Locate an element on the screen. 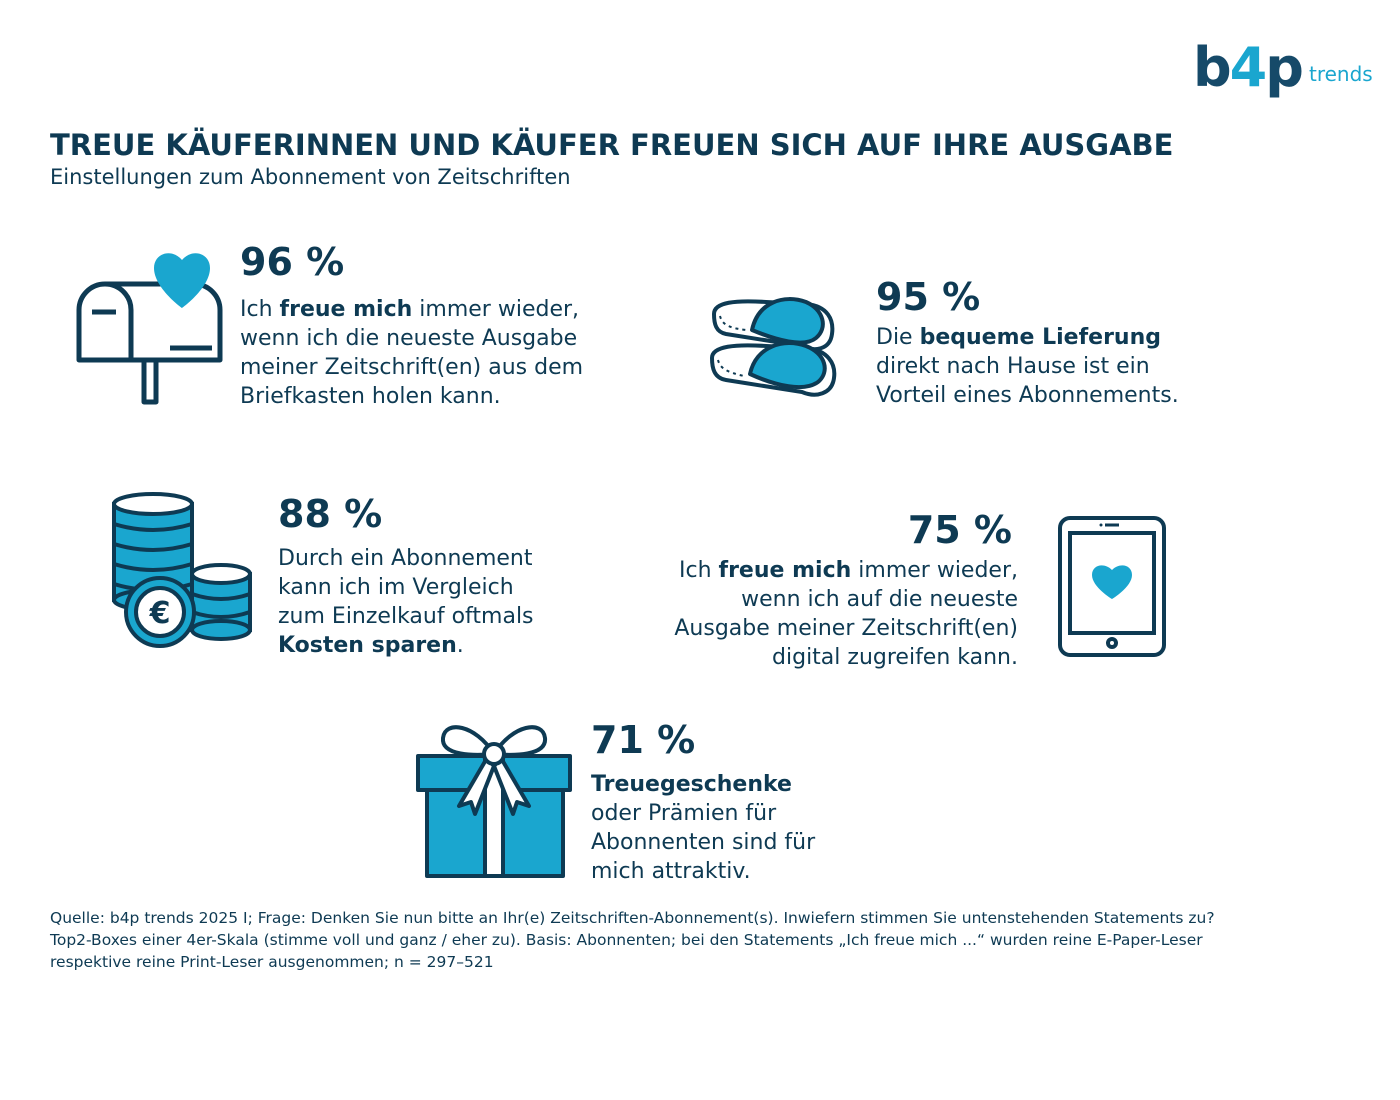 This screenshot has width=1400, height=1100. stat-text-line: Kosten sparen. is located at coordinates (371, 645).